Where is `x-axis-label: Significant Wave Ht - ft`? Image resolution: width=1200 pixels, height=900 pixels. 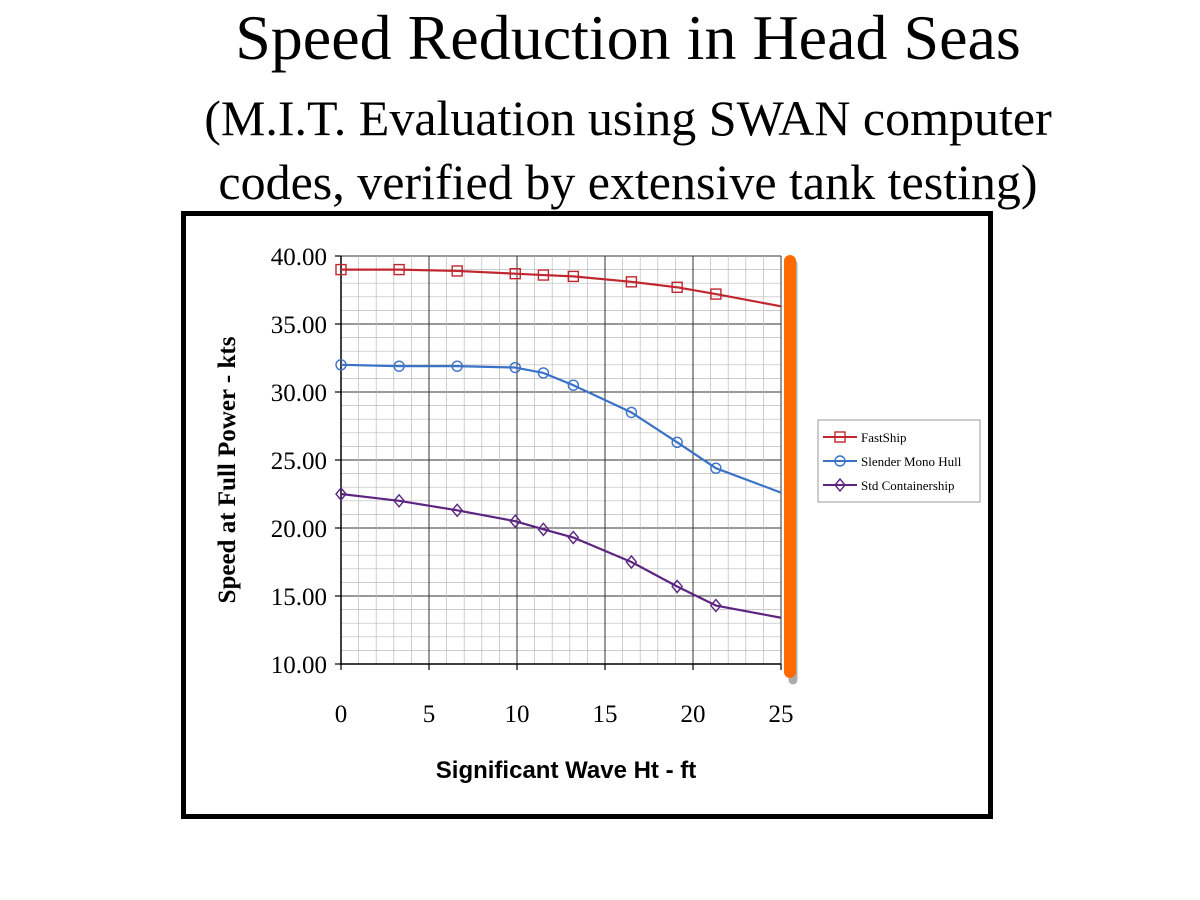 x-axis-label: Significant Wave Ht - ft is located at coordinates (566, 770).